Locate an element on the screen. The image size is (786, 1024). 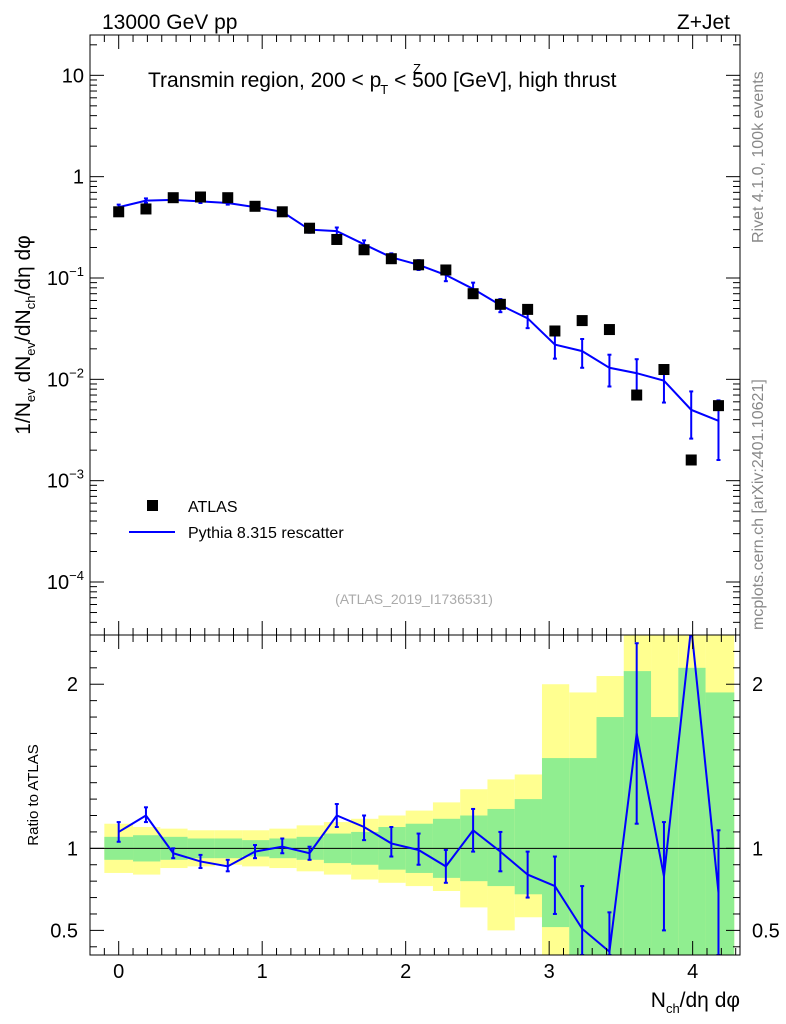
legend: ATLAS Pythia 8.315 rescatter is located at coordinates (236, 520).